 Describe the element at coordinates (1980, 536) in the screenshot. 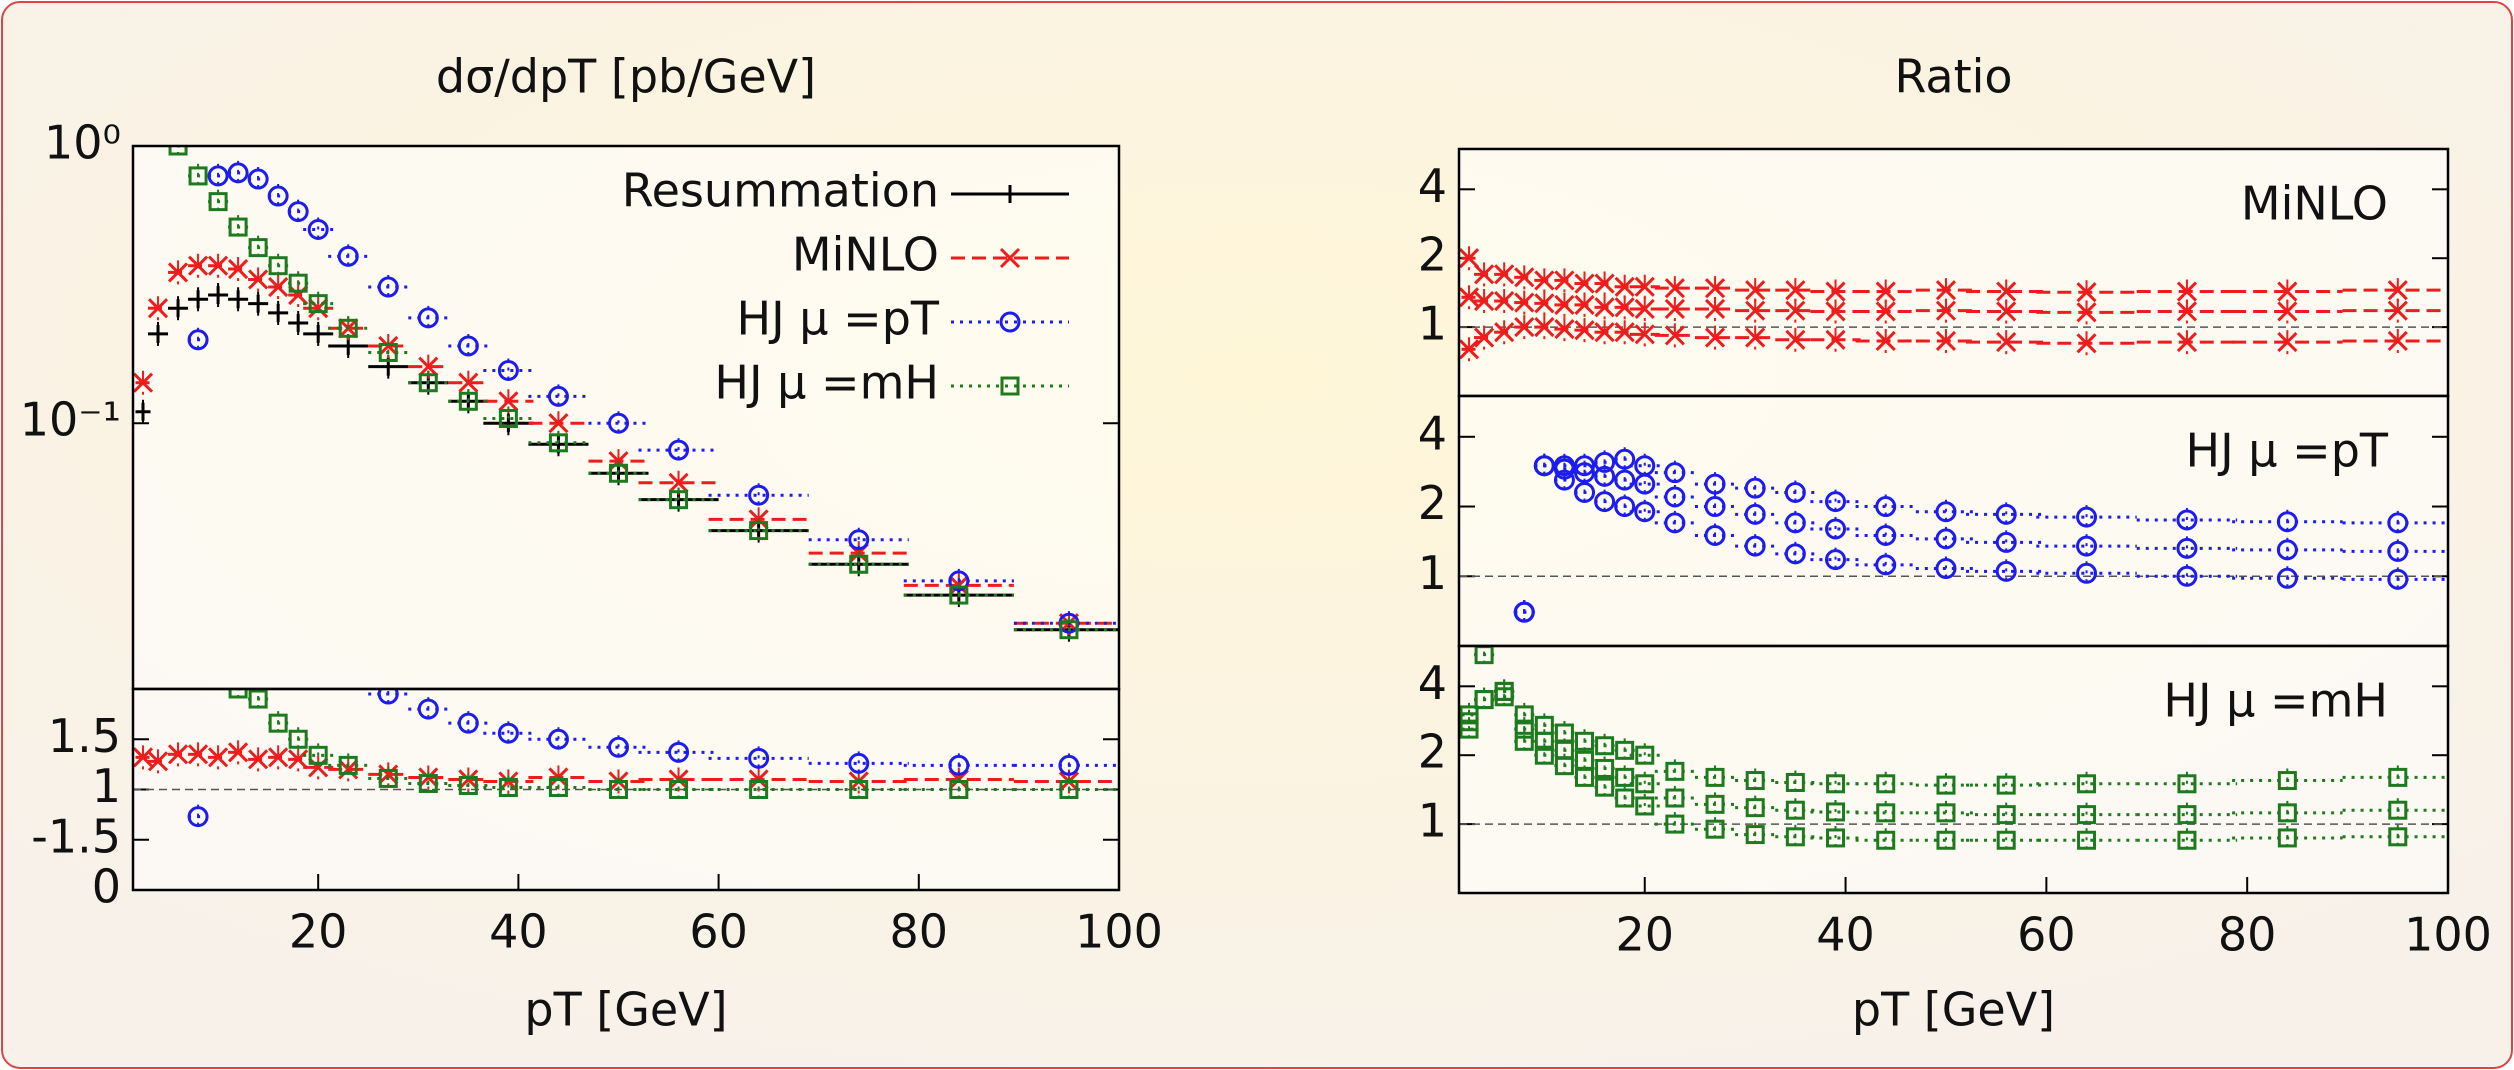

I see `series-group` at that location.